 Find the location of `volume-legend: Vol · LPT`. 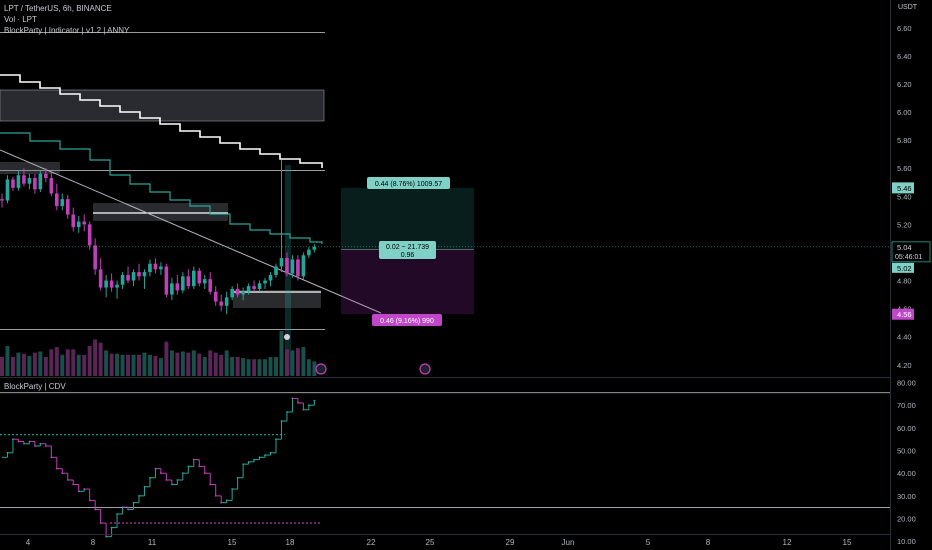

volume-legend: Vol · LPT is located at coordinates (20, 19).